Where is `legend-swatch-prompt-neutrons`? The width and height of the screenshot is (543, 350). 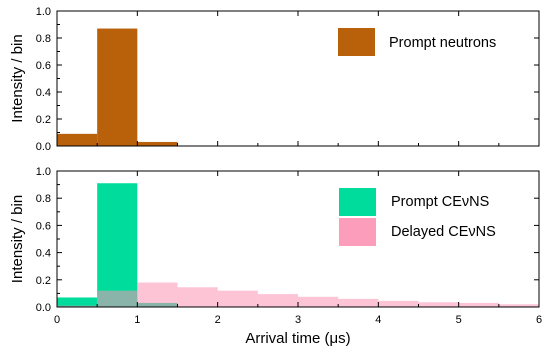
legend-swatch-prompt-neutrons is located at coordinates (356, 42).